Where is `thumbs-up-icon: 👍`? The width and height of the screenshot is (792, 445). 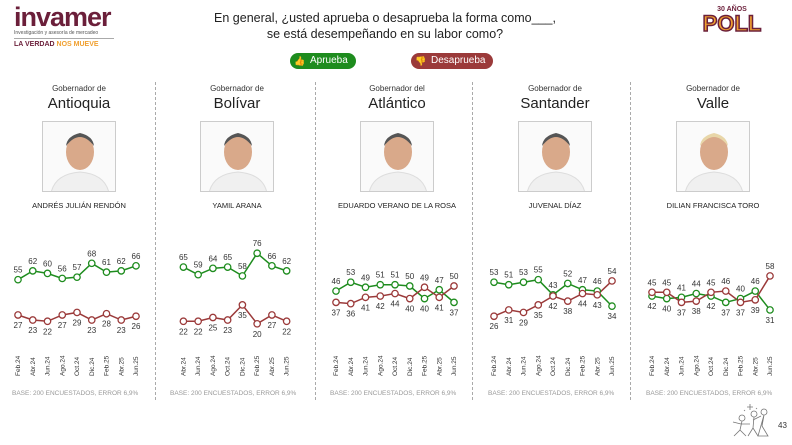 thumbs-up-icon: 👍 is located at coordinates (300, 61).